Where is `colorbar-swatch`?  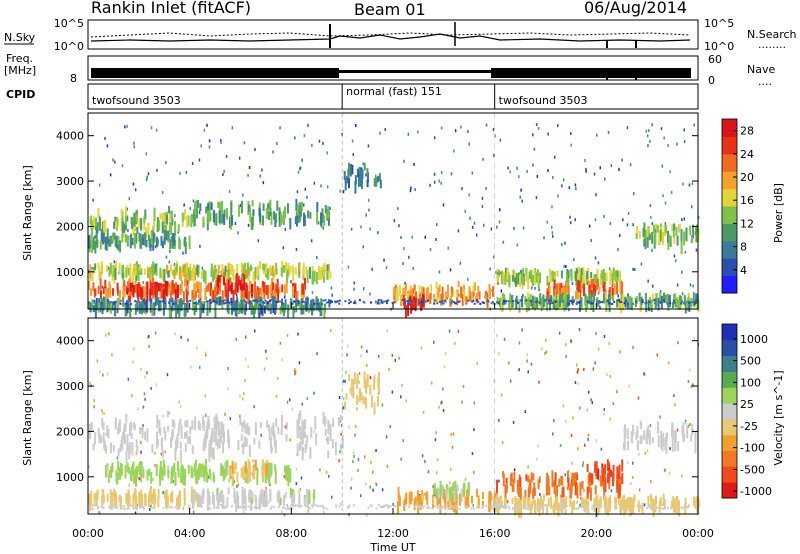
colorbar-swatch is located at coordinates (729, 427).